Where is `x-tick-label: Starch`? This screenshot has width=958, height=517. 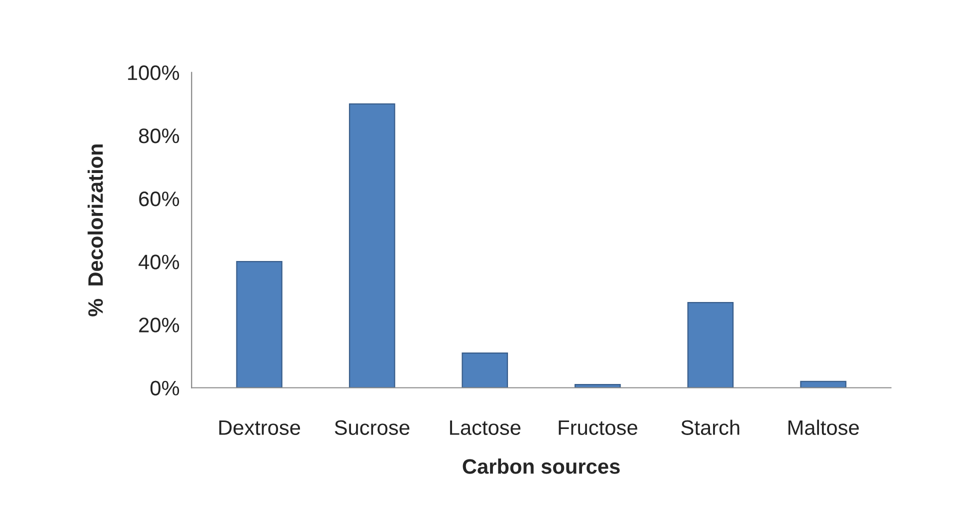 x-tick-label: Starch is located at coordinates (710, 427).